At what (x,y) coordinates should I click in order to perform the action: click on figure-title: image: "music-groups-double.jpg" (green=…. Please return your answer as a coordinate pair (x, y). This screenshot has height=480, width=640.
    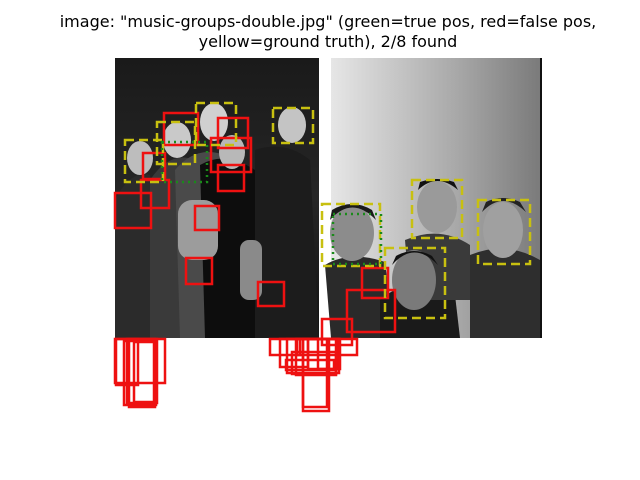
    Looking at the image, I should click on (320, 32).